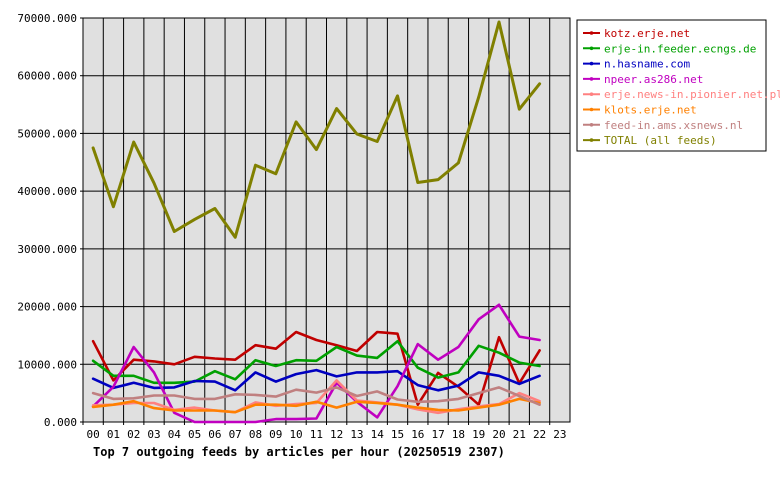  I want to click on x-tick-label: 21, so click(519, 434).